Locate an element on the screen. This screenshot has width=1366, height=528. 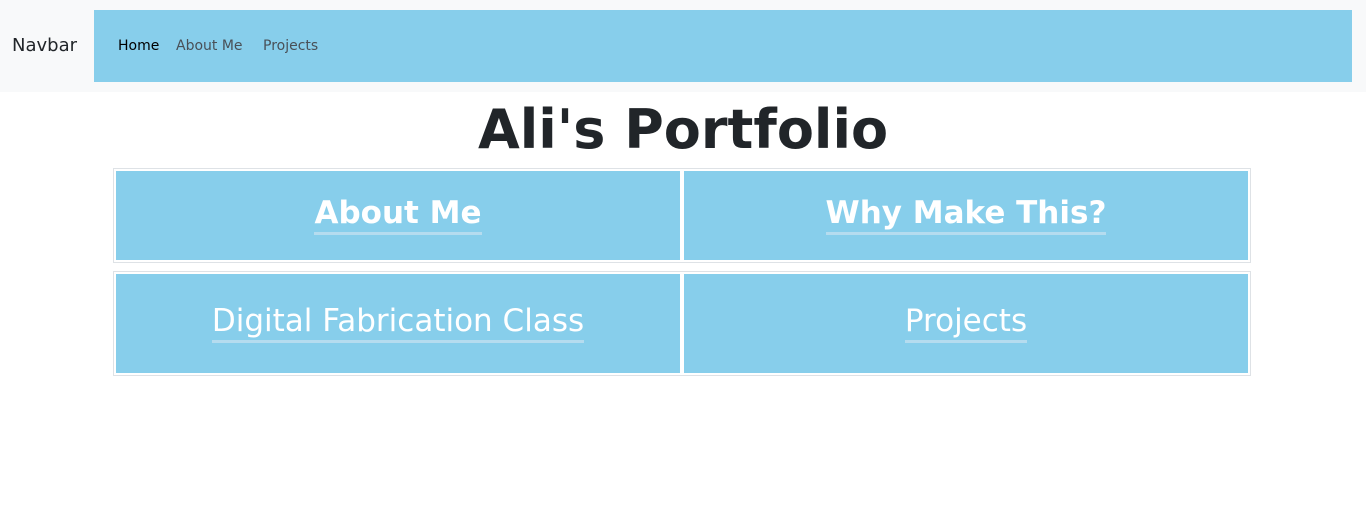
card-link-why-make-this: Why Make This? is located at coordinates (966, 215).